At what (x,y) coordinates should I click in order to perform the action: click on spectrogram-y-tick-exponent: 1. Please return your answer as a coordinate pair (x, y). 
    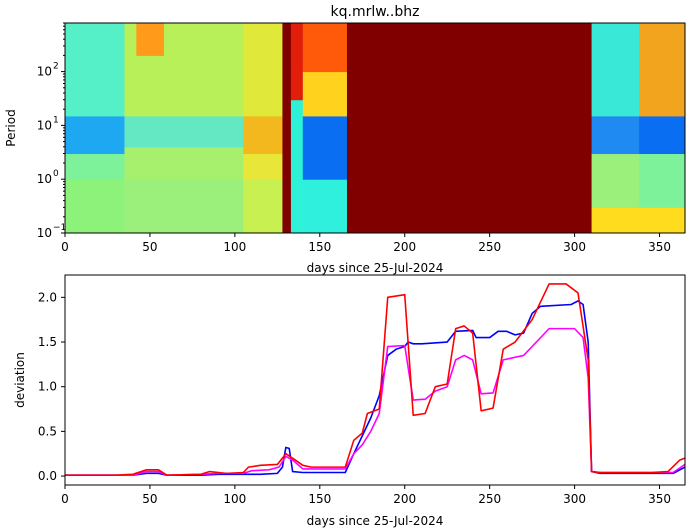
    Looking at the image, I should click on (56, 120).